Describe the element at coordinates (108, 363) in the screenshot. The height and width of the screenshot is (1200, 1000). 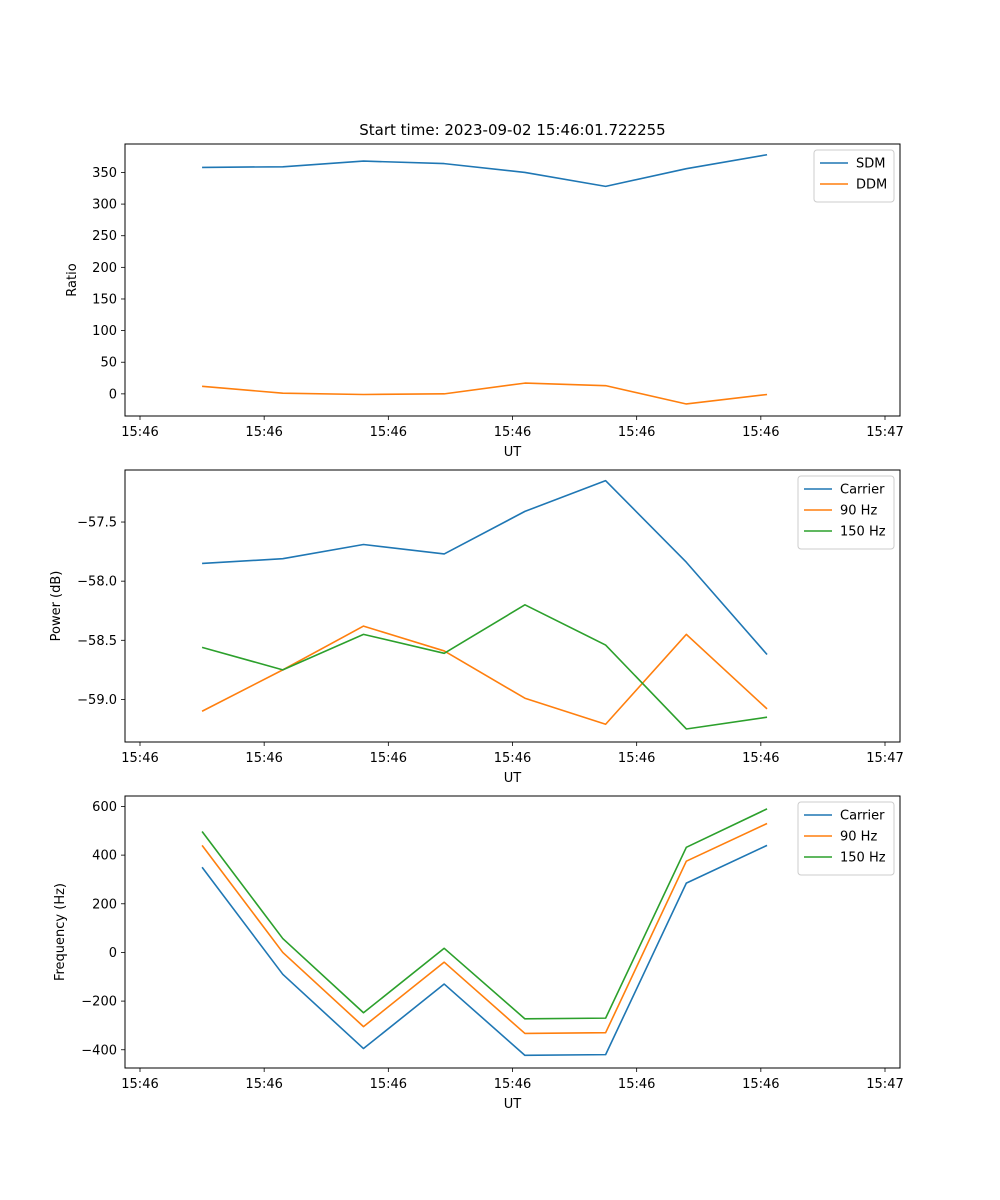
I see `y-tick-label: 50` at that location.